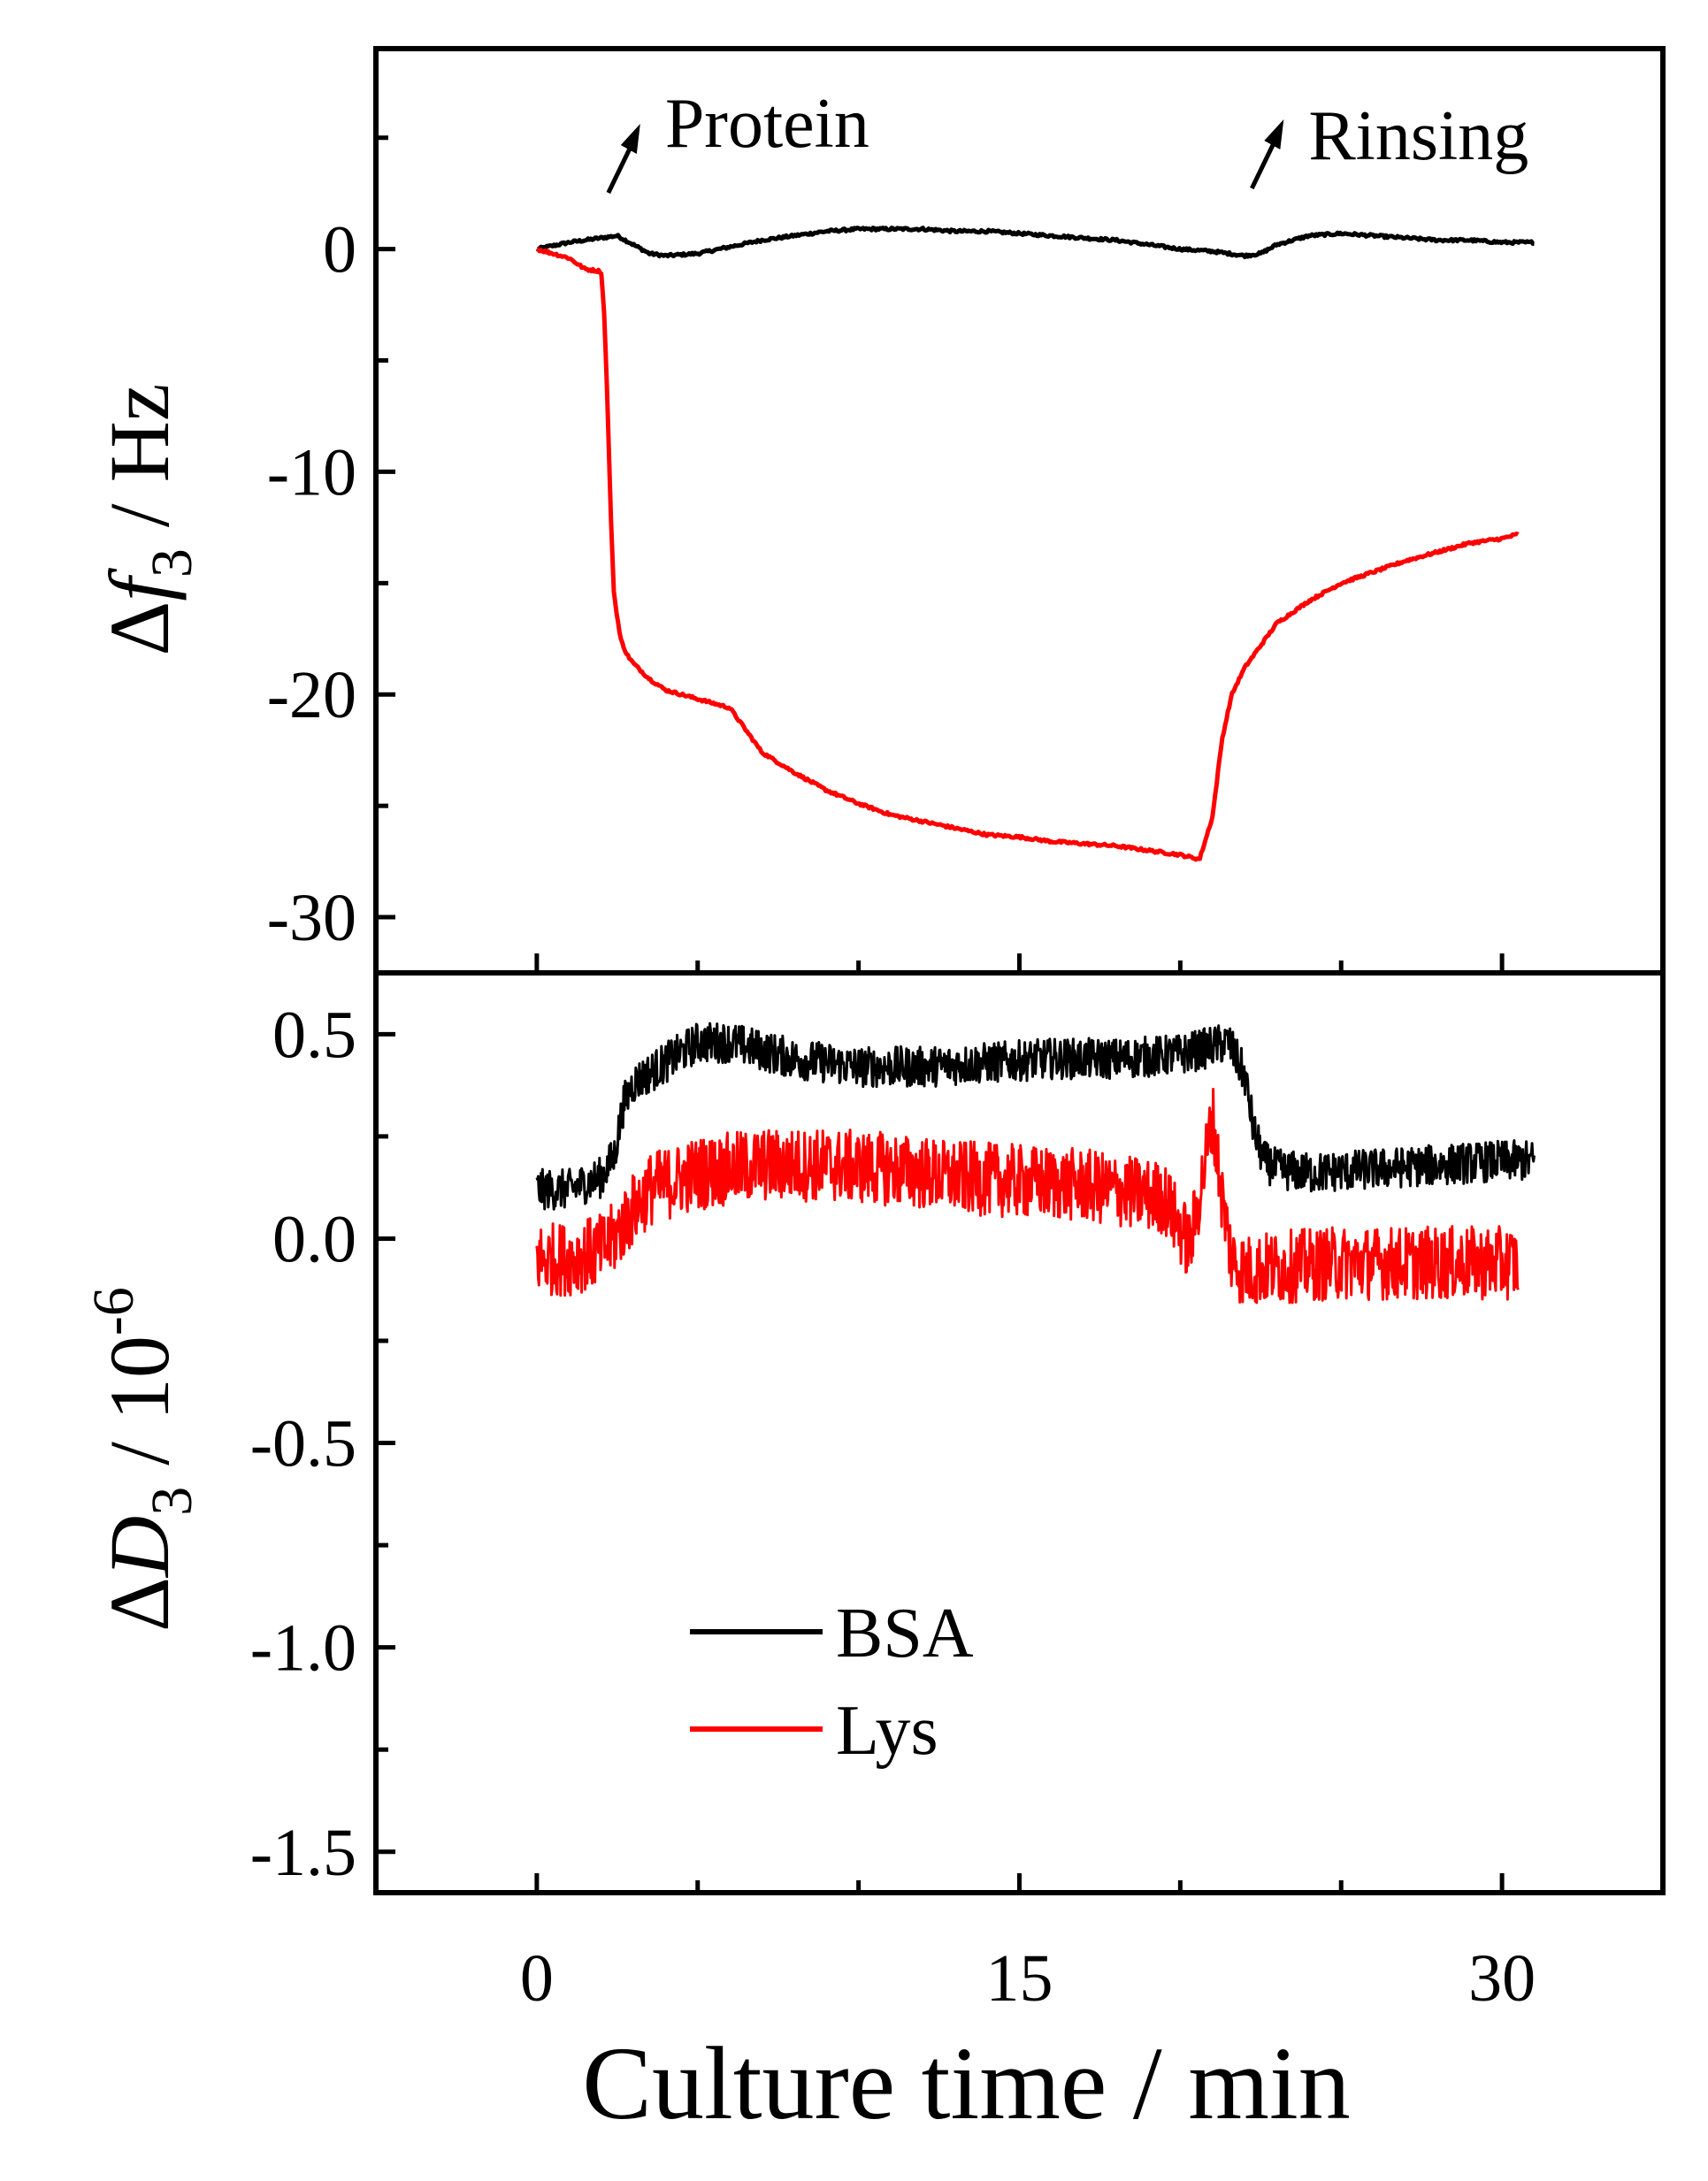  What do you see at coordinates (767, 124) in the screenshot?
I see `annotation-protein: Protein` at bounding box center [767, 124].